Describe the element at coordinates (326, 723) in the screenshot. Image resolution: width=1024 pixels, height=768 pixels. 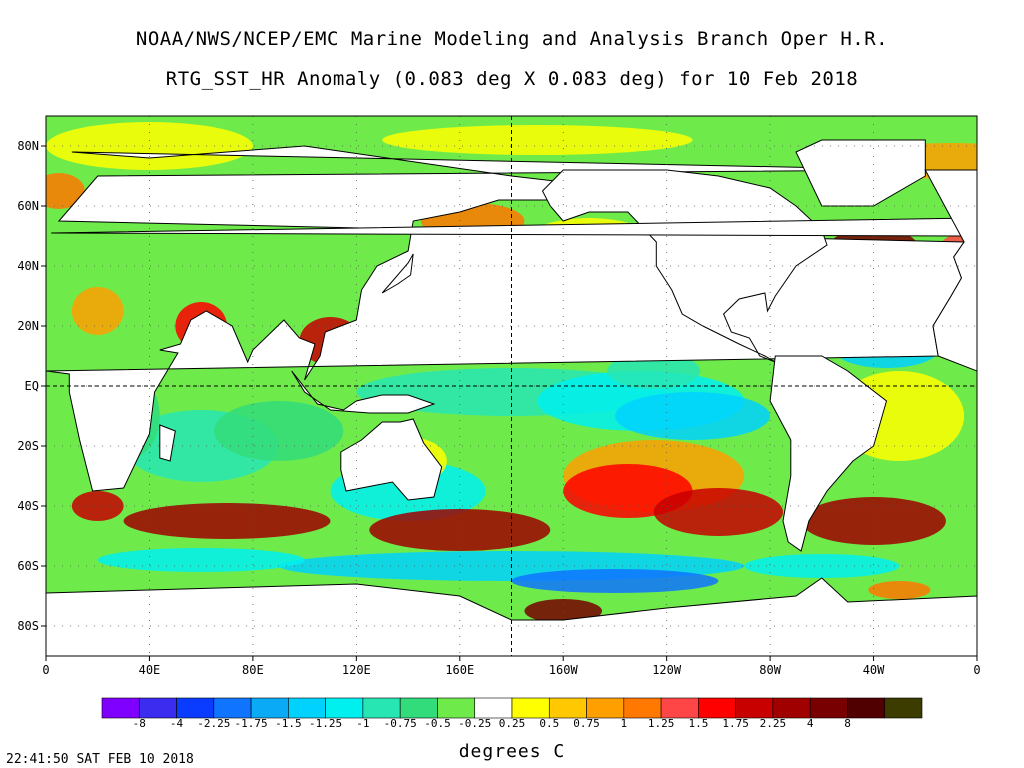
I see `colorbar-label: -1.25` at that location.